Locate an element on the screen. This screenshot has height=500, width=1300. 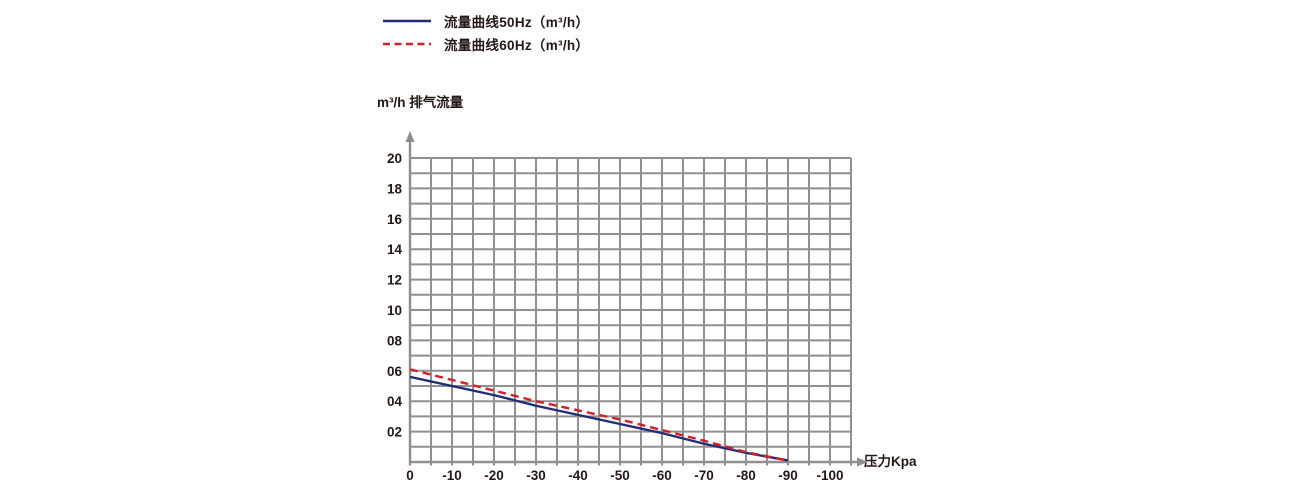
y-tick-label: 16 is located at coordinates (395, 219).